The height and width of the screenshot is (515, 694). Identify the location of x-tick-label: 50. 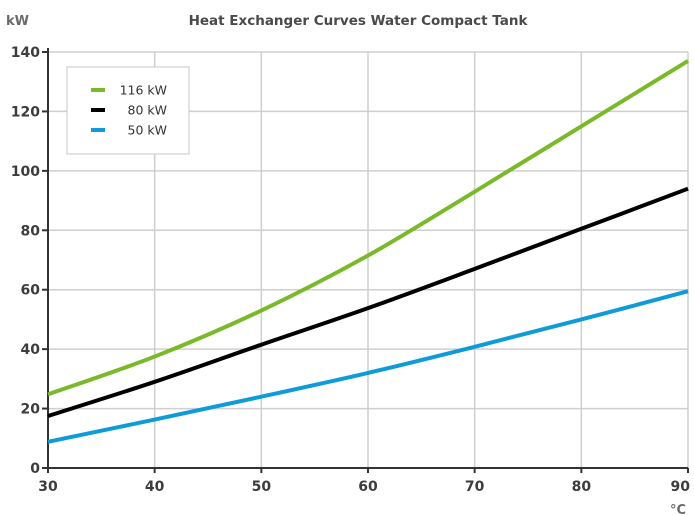
(262, 487).